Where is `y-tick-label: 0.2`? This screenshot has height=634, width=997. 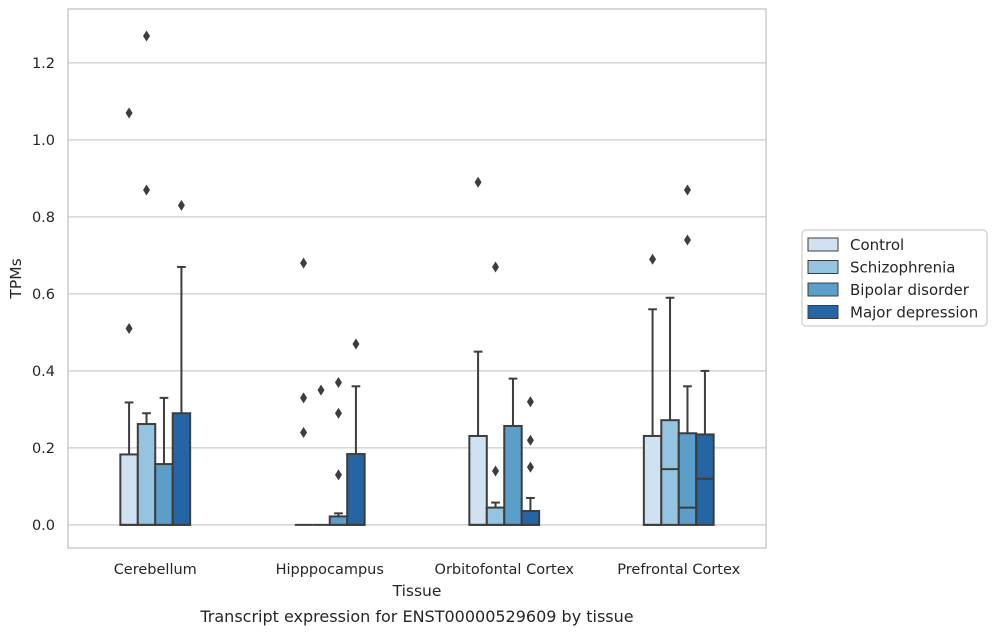 y-tick-label: 0.2 is located at coordinates (43, 449).